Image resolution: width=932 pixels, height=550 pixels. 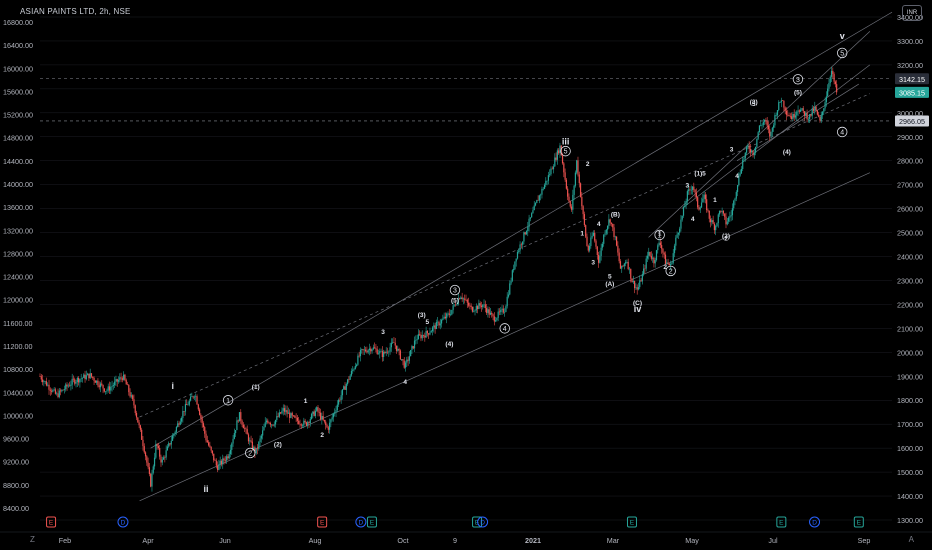 I want to click on auto-scale-icon: A, so click(x=911, y=539).